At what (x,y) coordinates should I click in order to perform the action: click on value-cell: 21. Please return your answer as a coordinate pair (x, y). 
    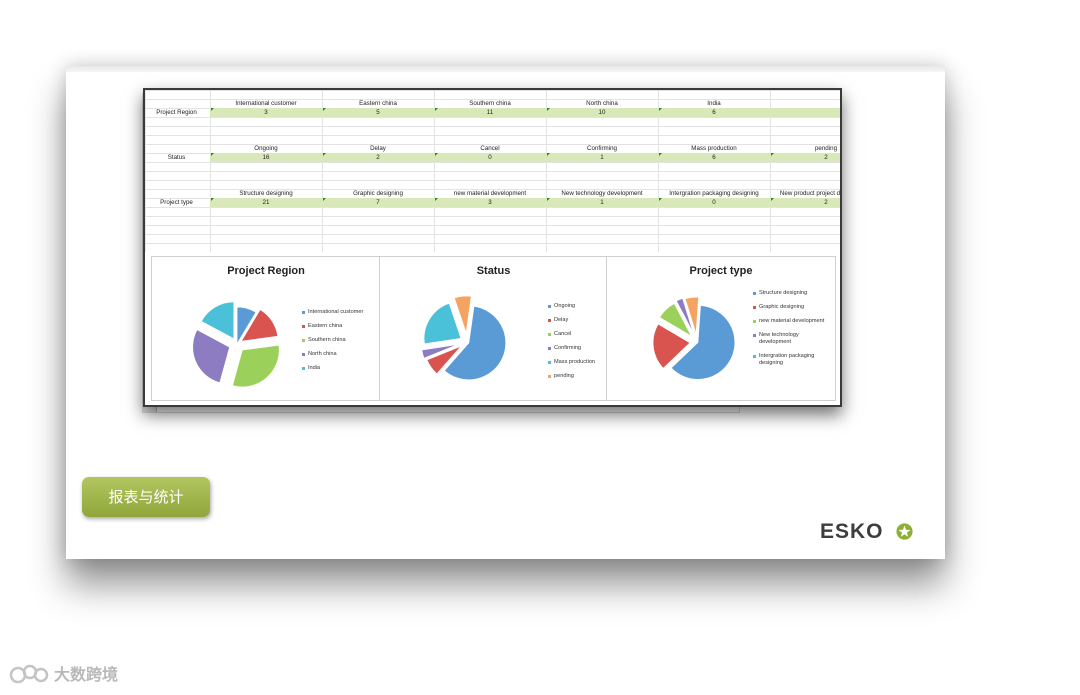
    Looking at the image, I should click on (266, 202).